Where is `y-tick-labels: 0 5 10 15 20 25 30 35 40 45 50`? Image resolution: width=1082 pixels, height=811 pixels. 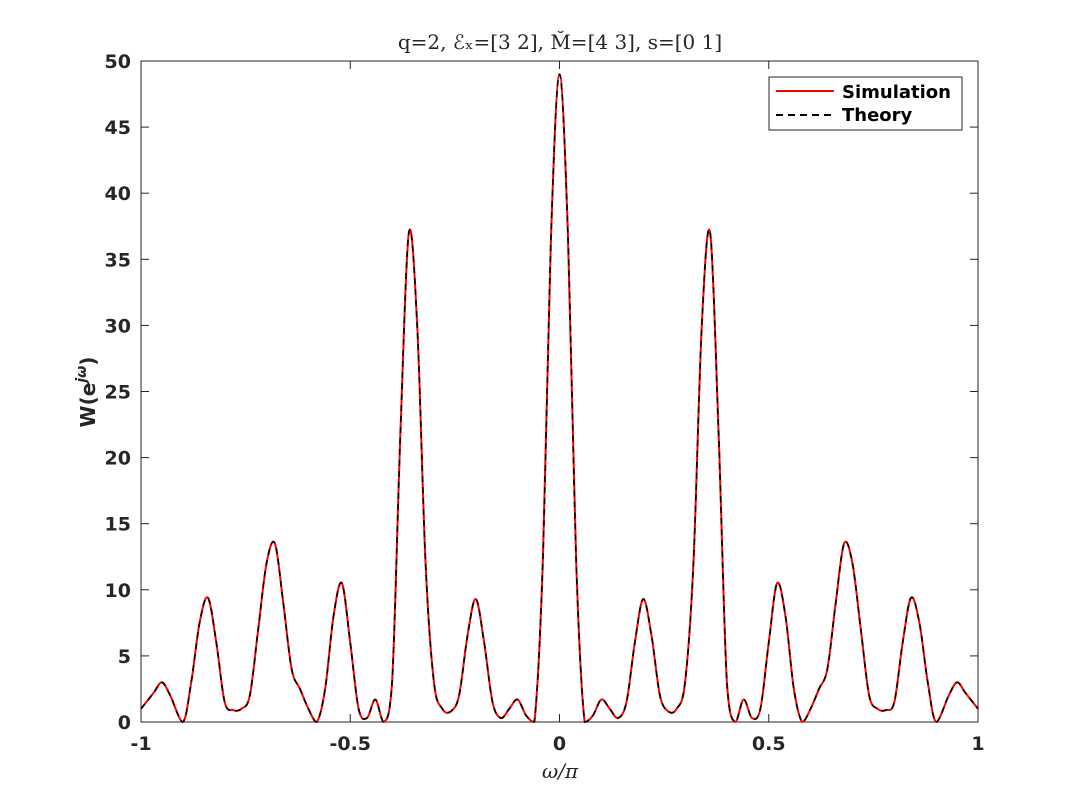
y-tick-labels: 0 5 10 15 20 25 30 35 40 45 50 is located at coordinates (118, 392).